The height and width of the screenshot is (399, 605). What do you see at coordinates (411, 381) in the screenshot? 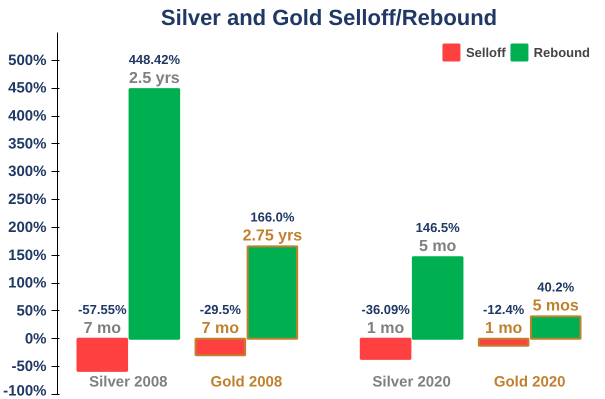
I see `x-tick-label: Silver 2020` at bounding box center [411, 381].